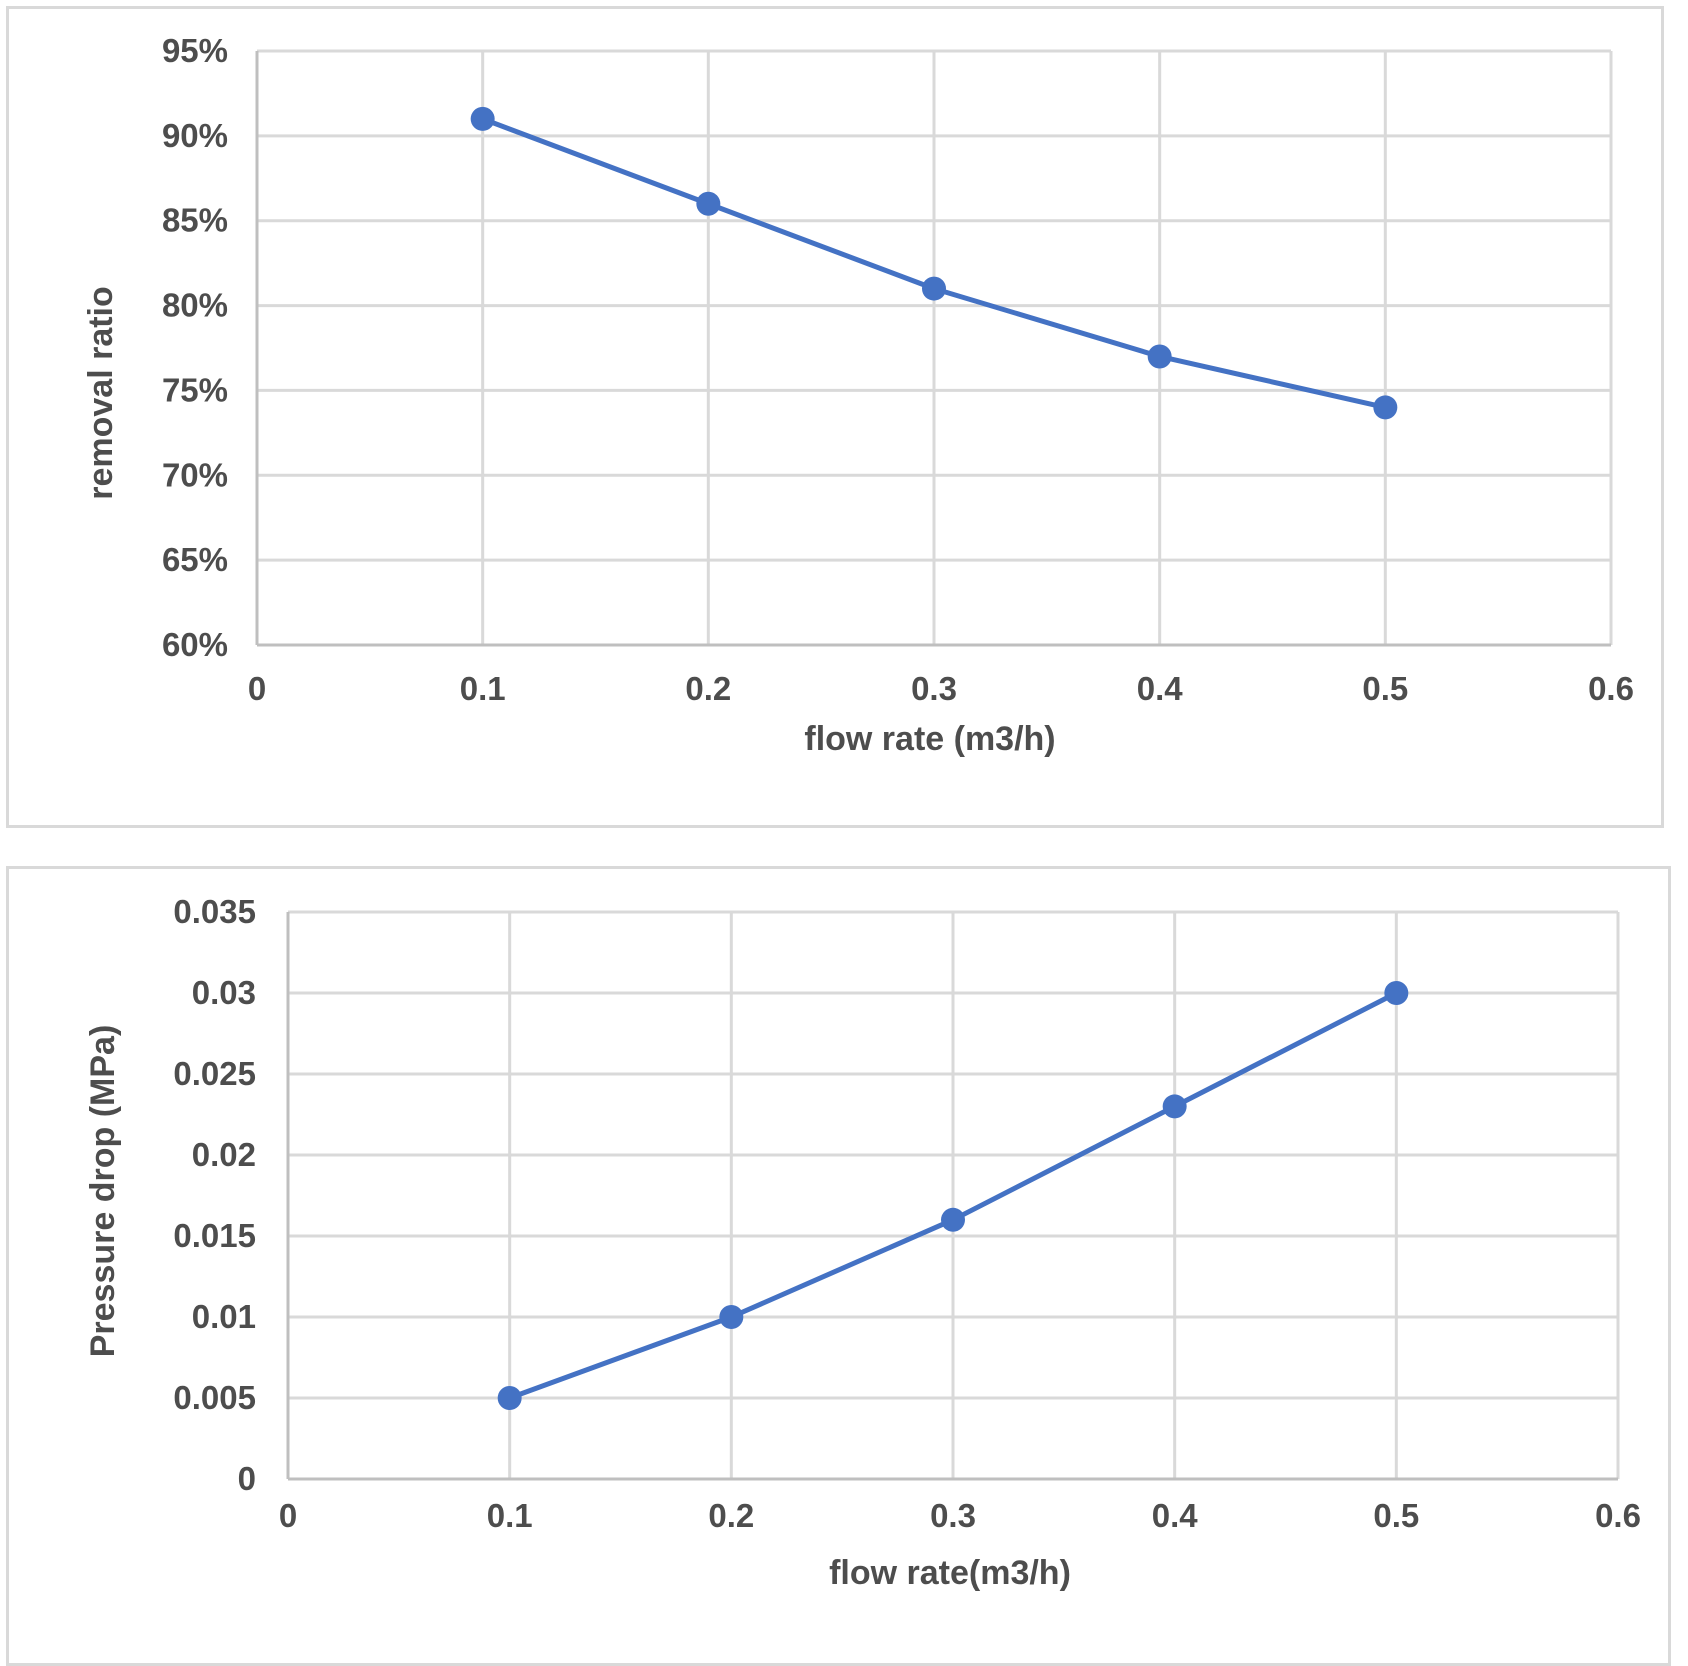  I want to click on y-tick-label: 0.01, so click(224, 1316).